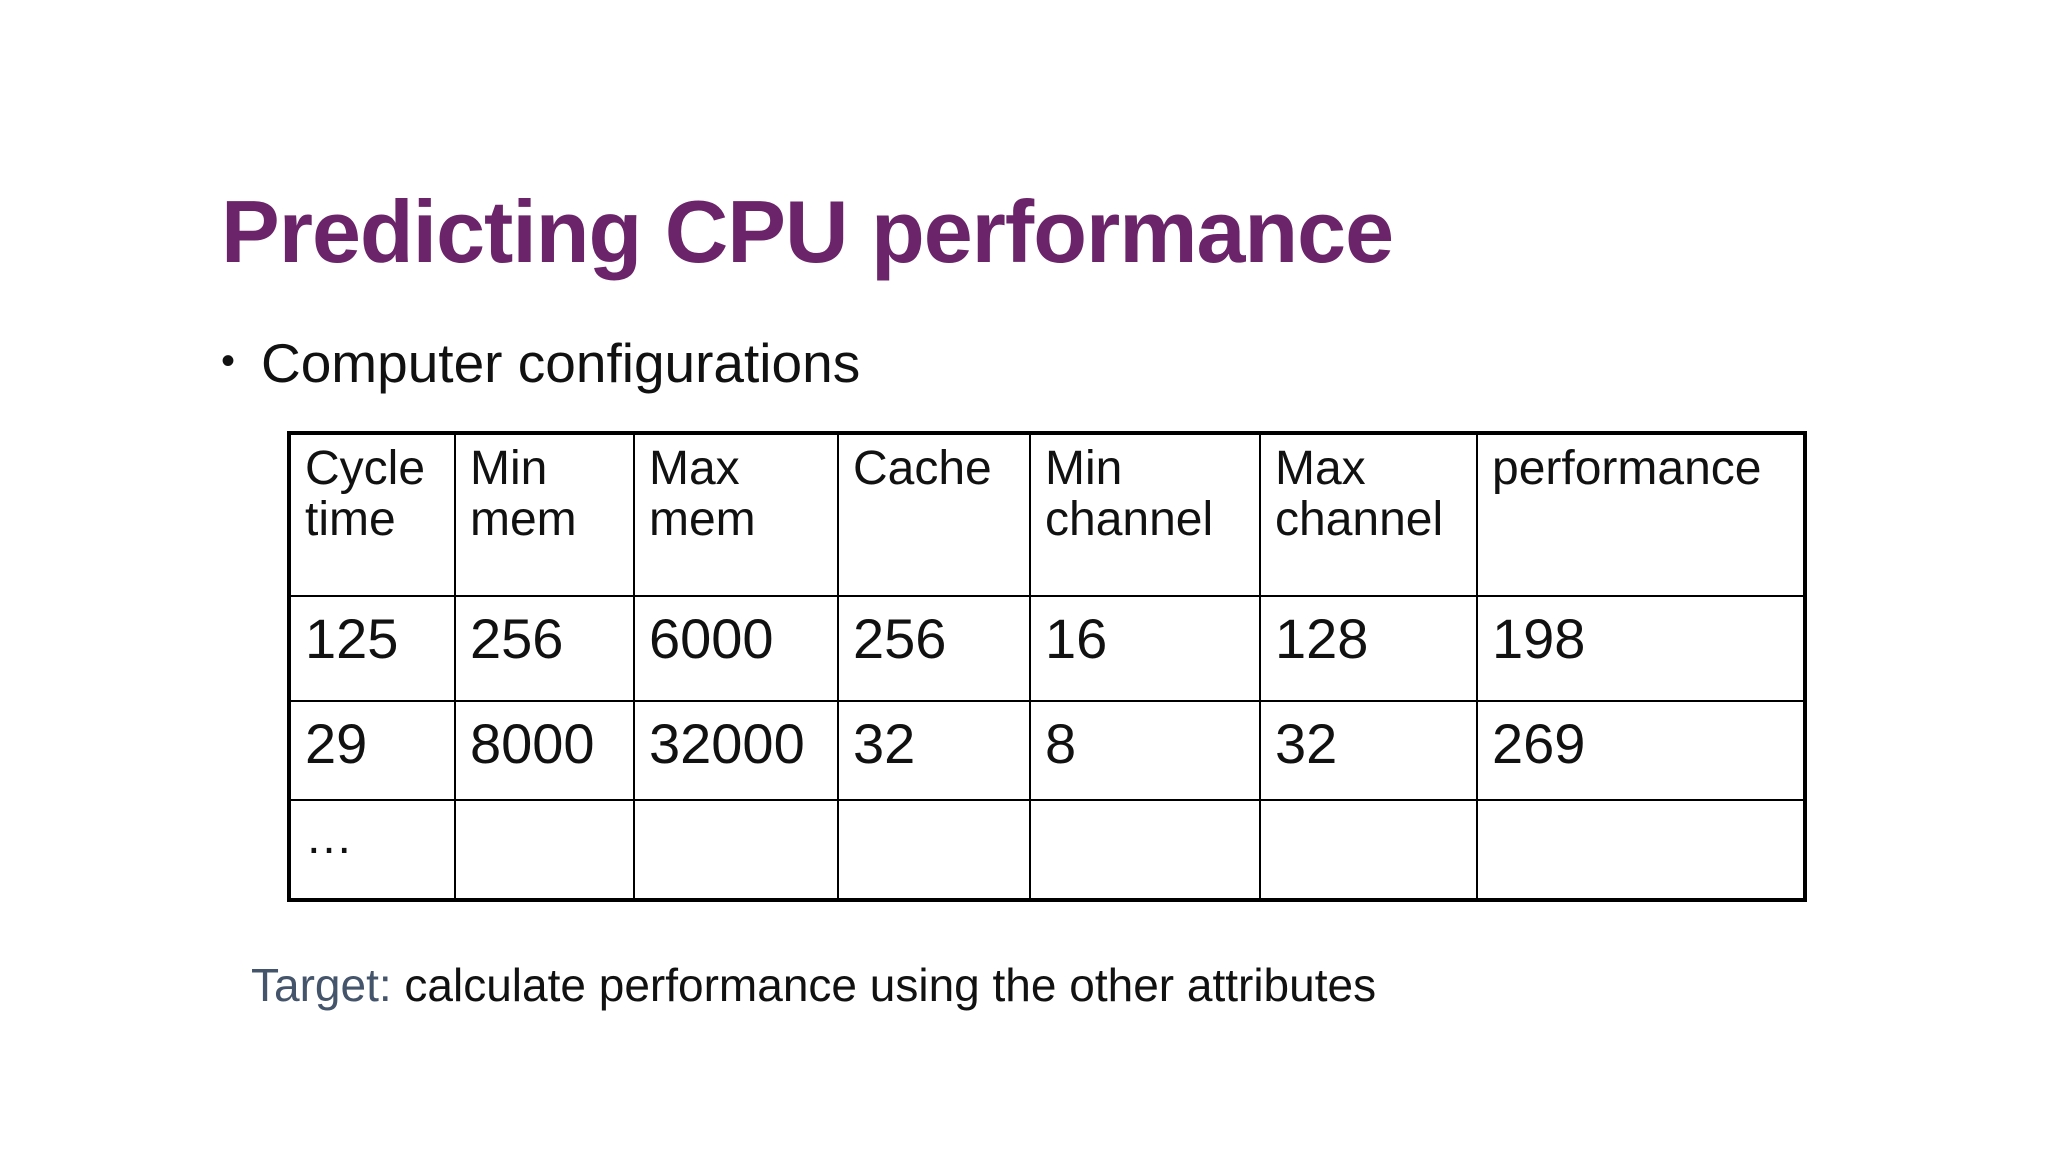 This screenshot has height=1152, width=2048. Describe the element at coordinates (365, 468) in the screenshot. I see `header-line: Cycle` at that location.